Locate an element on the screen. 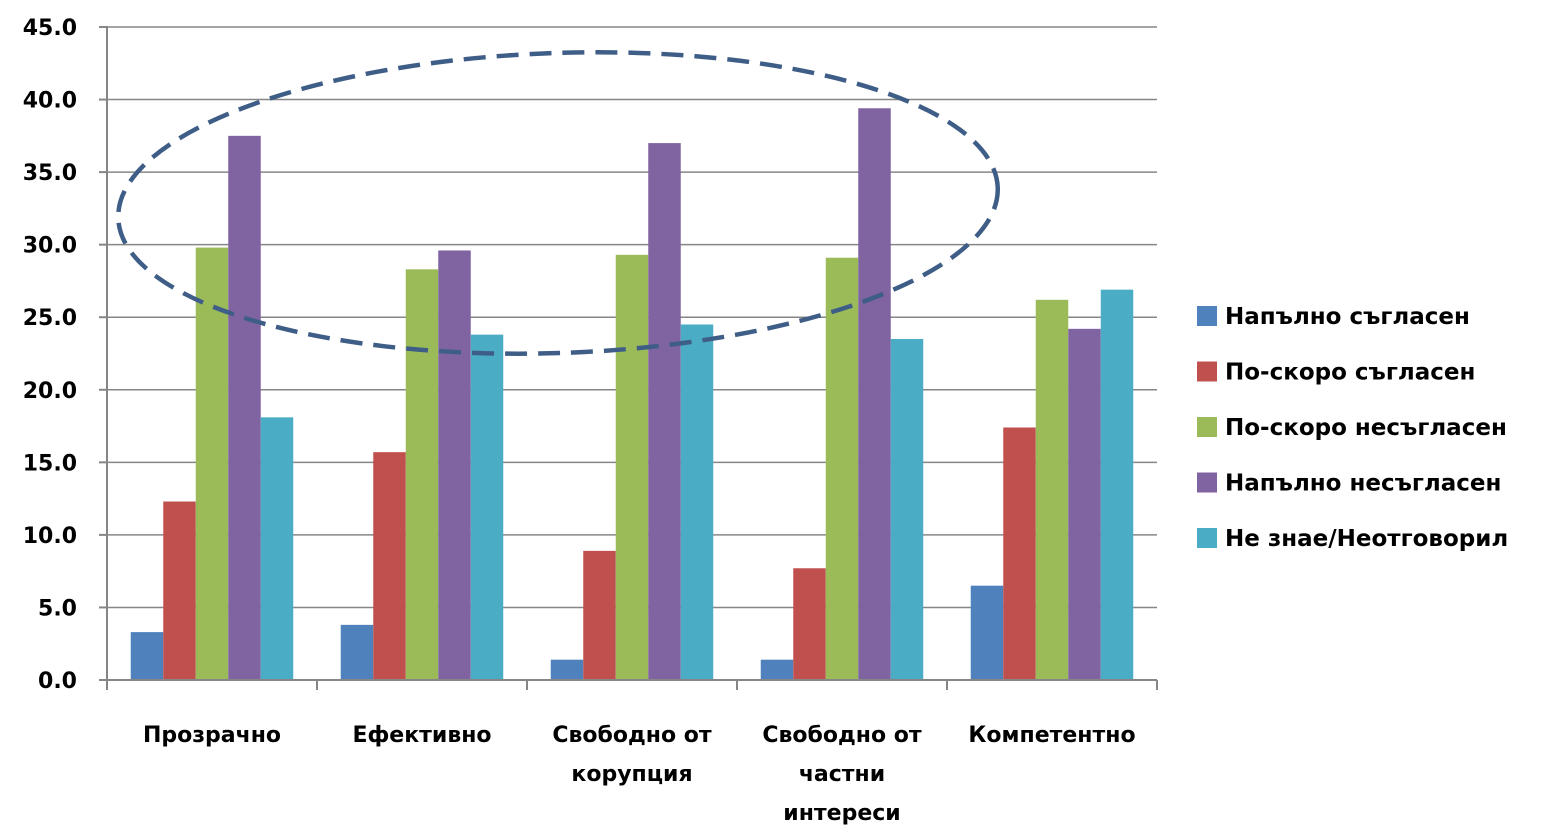  y-tick-labels: 0.0 5.0 10.0 15.0 20.0 25.0 30.0 35.0 40.0 45.0 is located at coordinates (50, 355).